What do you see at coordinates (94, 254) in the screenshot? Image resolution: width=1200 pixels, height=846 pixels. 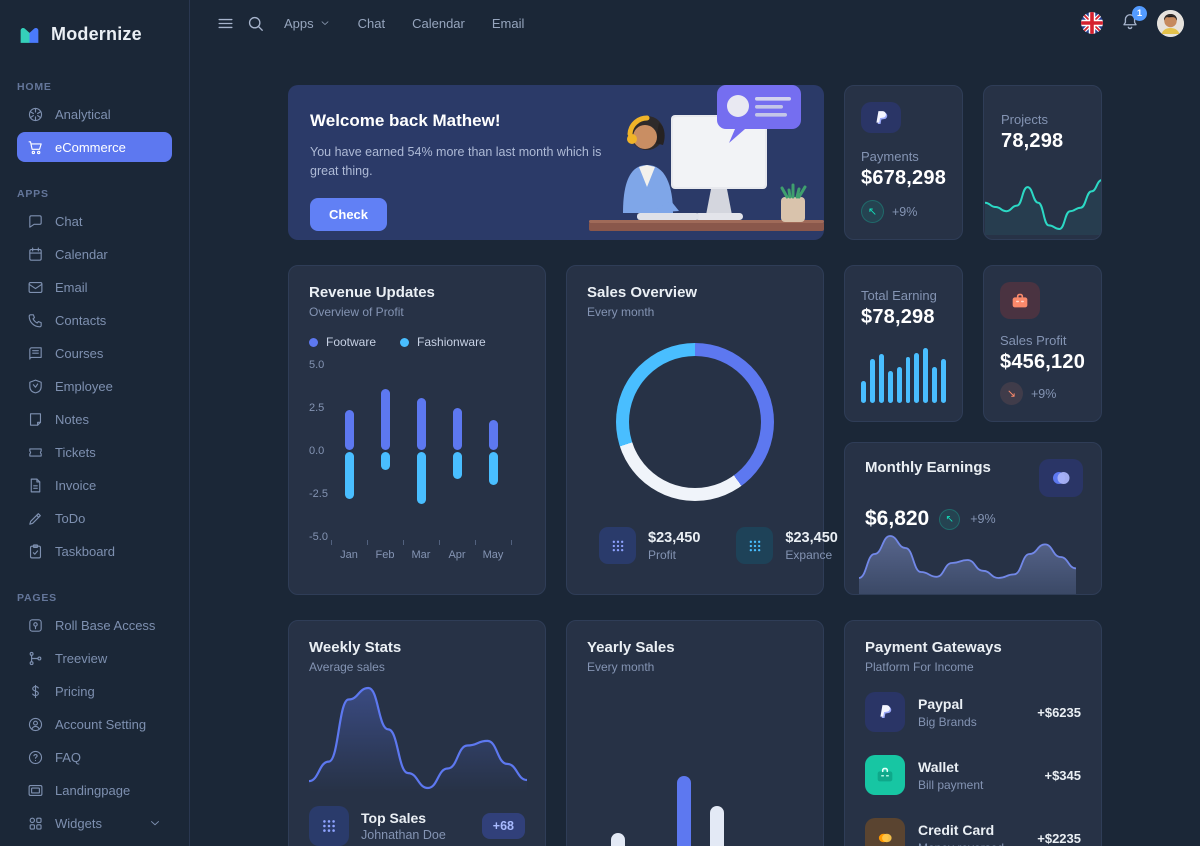 I see `sidebar-item-calendar: Calendar` at bounding box center [94, 254].